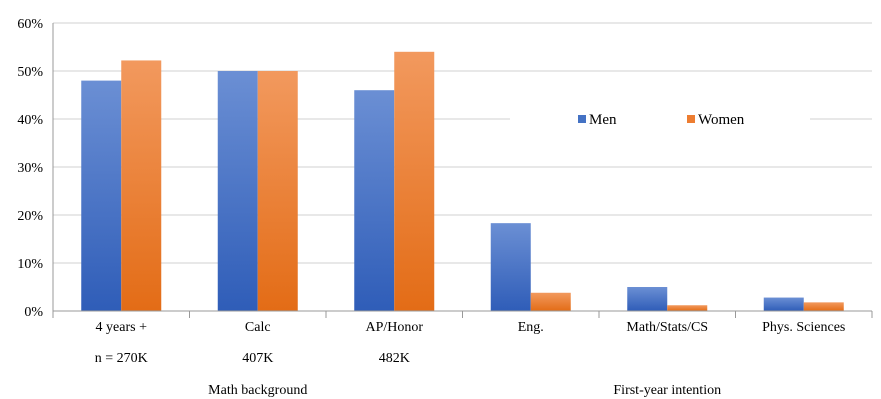  What do you see at coordinates (603, 120) in the screenshot?
I see `legend-label-men: Men` at bounding box center [603, 120].